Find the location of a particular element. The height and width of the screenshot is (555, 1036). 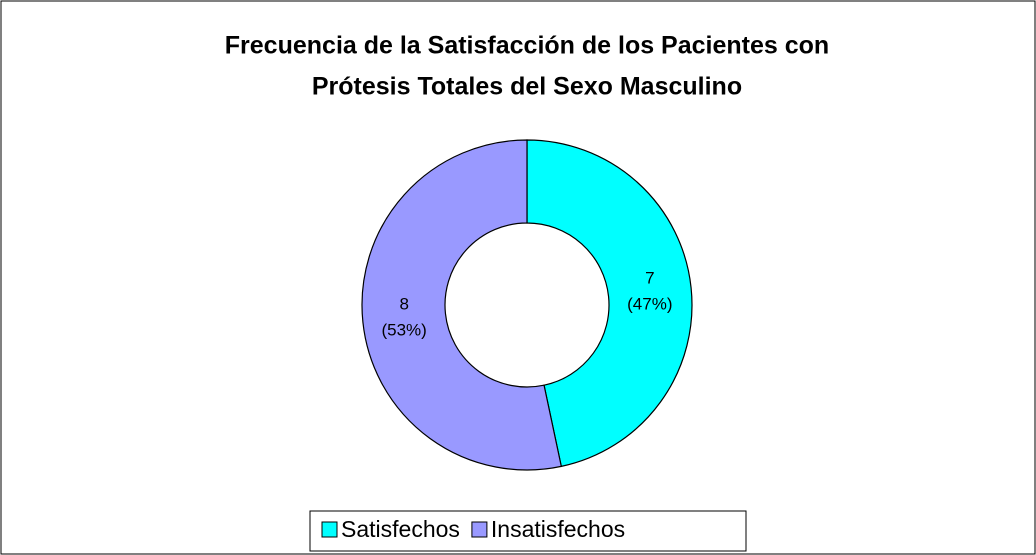

data-label: 8 is located at coordinates (403, 303).